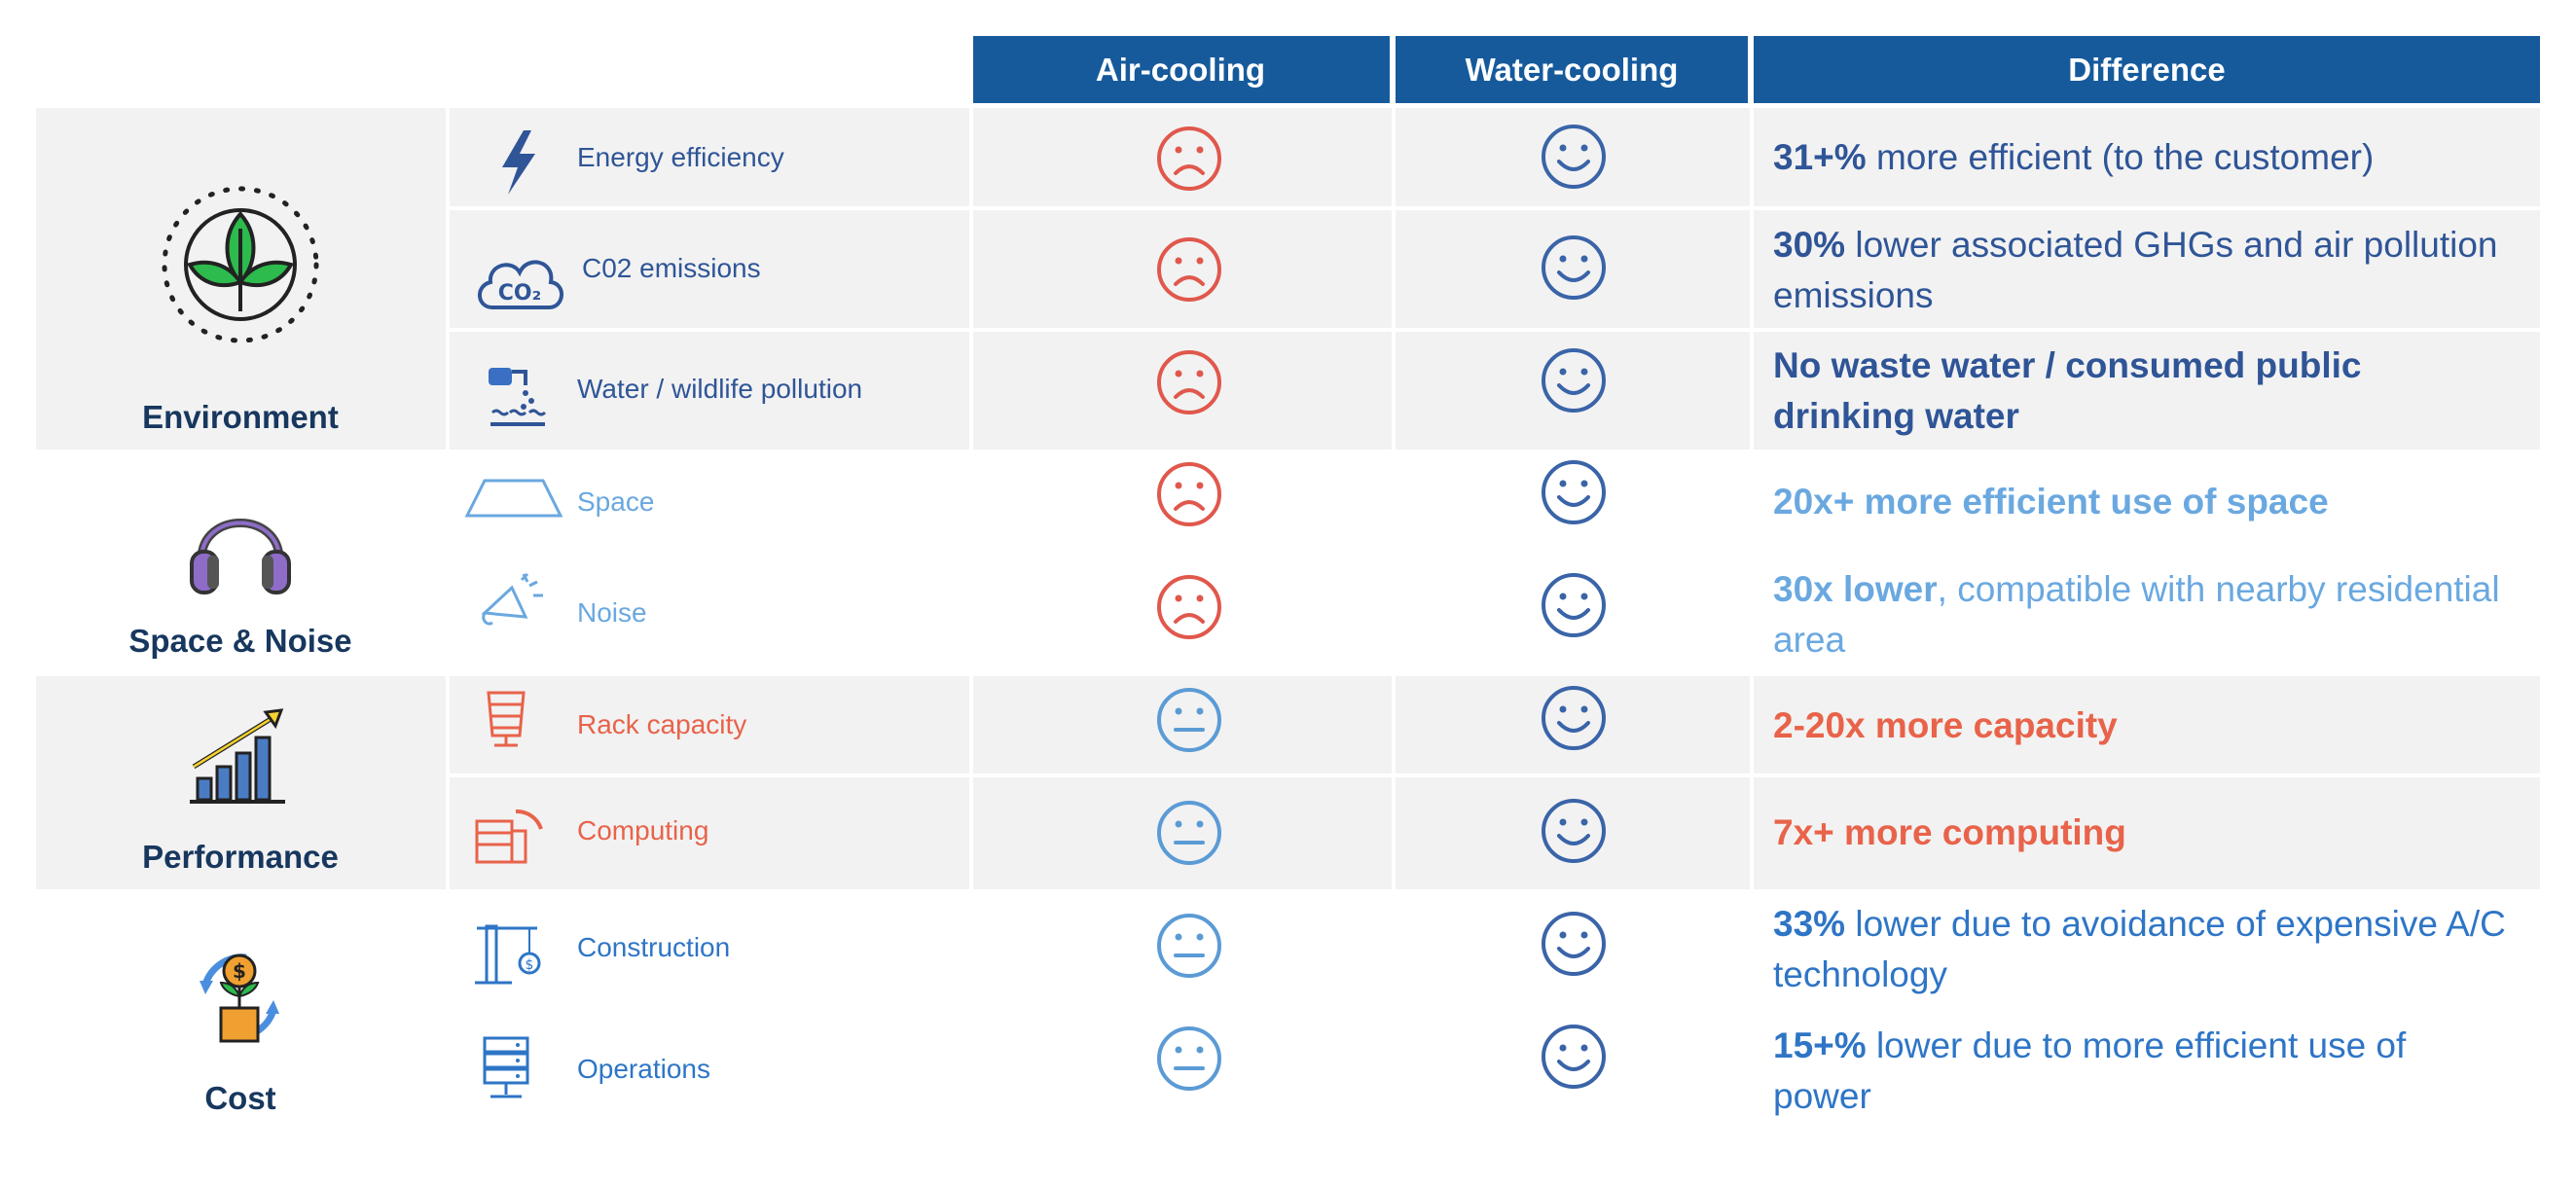 This screenshot has height=1187, width=2576. I want to click on category-performance: Performance, so click(240, 857).